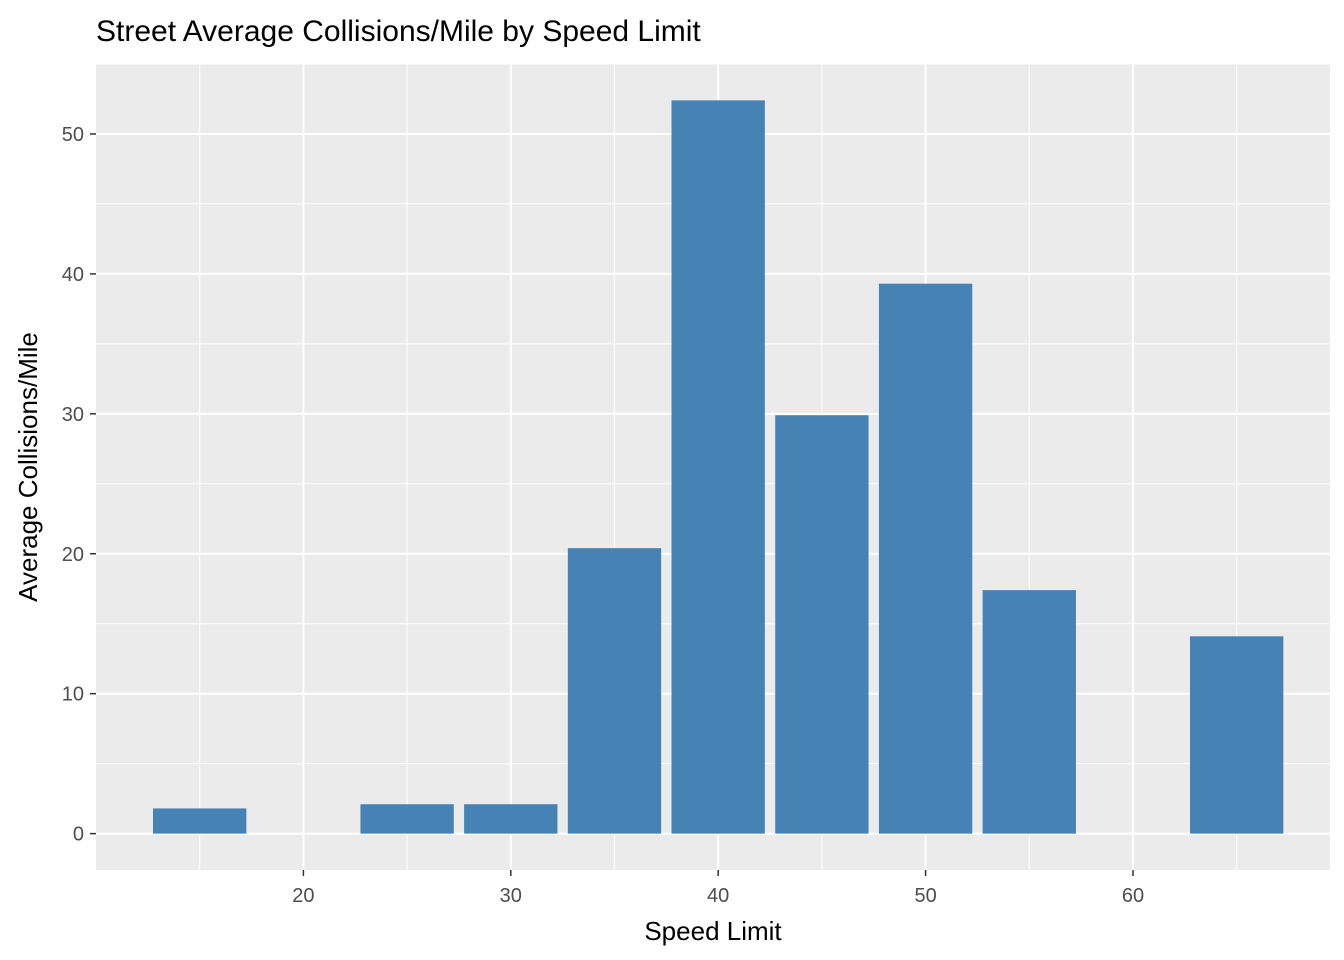  I want to click on y-tick-label: 40, so click(73, 275).